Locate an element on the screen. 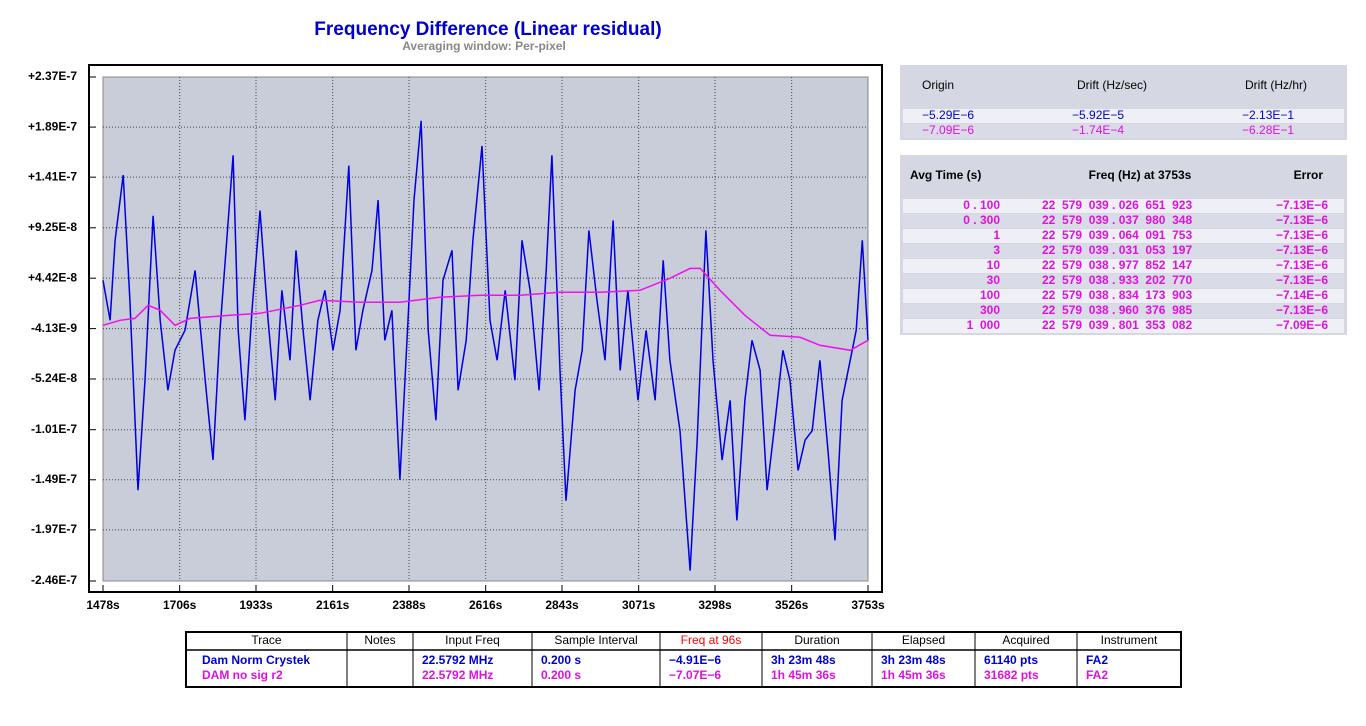 The image size is (1366, 726). y-tick-label: -1.49E-7 is located at coordinates (54, 479).